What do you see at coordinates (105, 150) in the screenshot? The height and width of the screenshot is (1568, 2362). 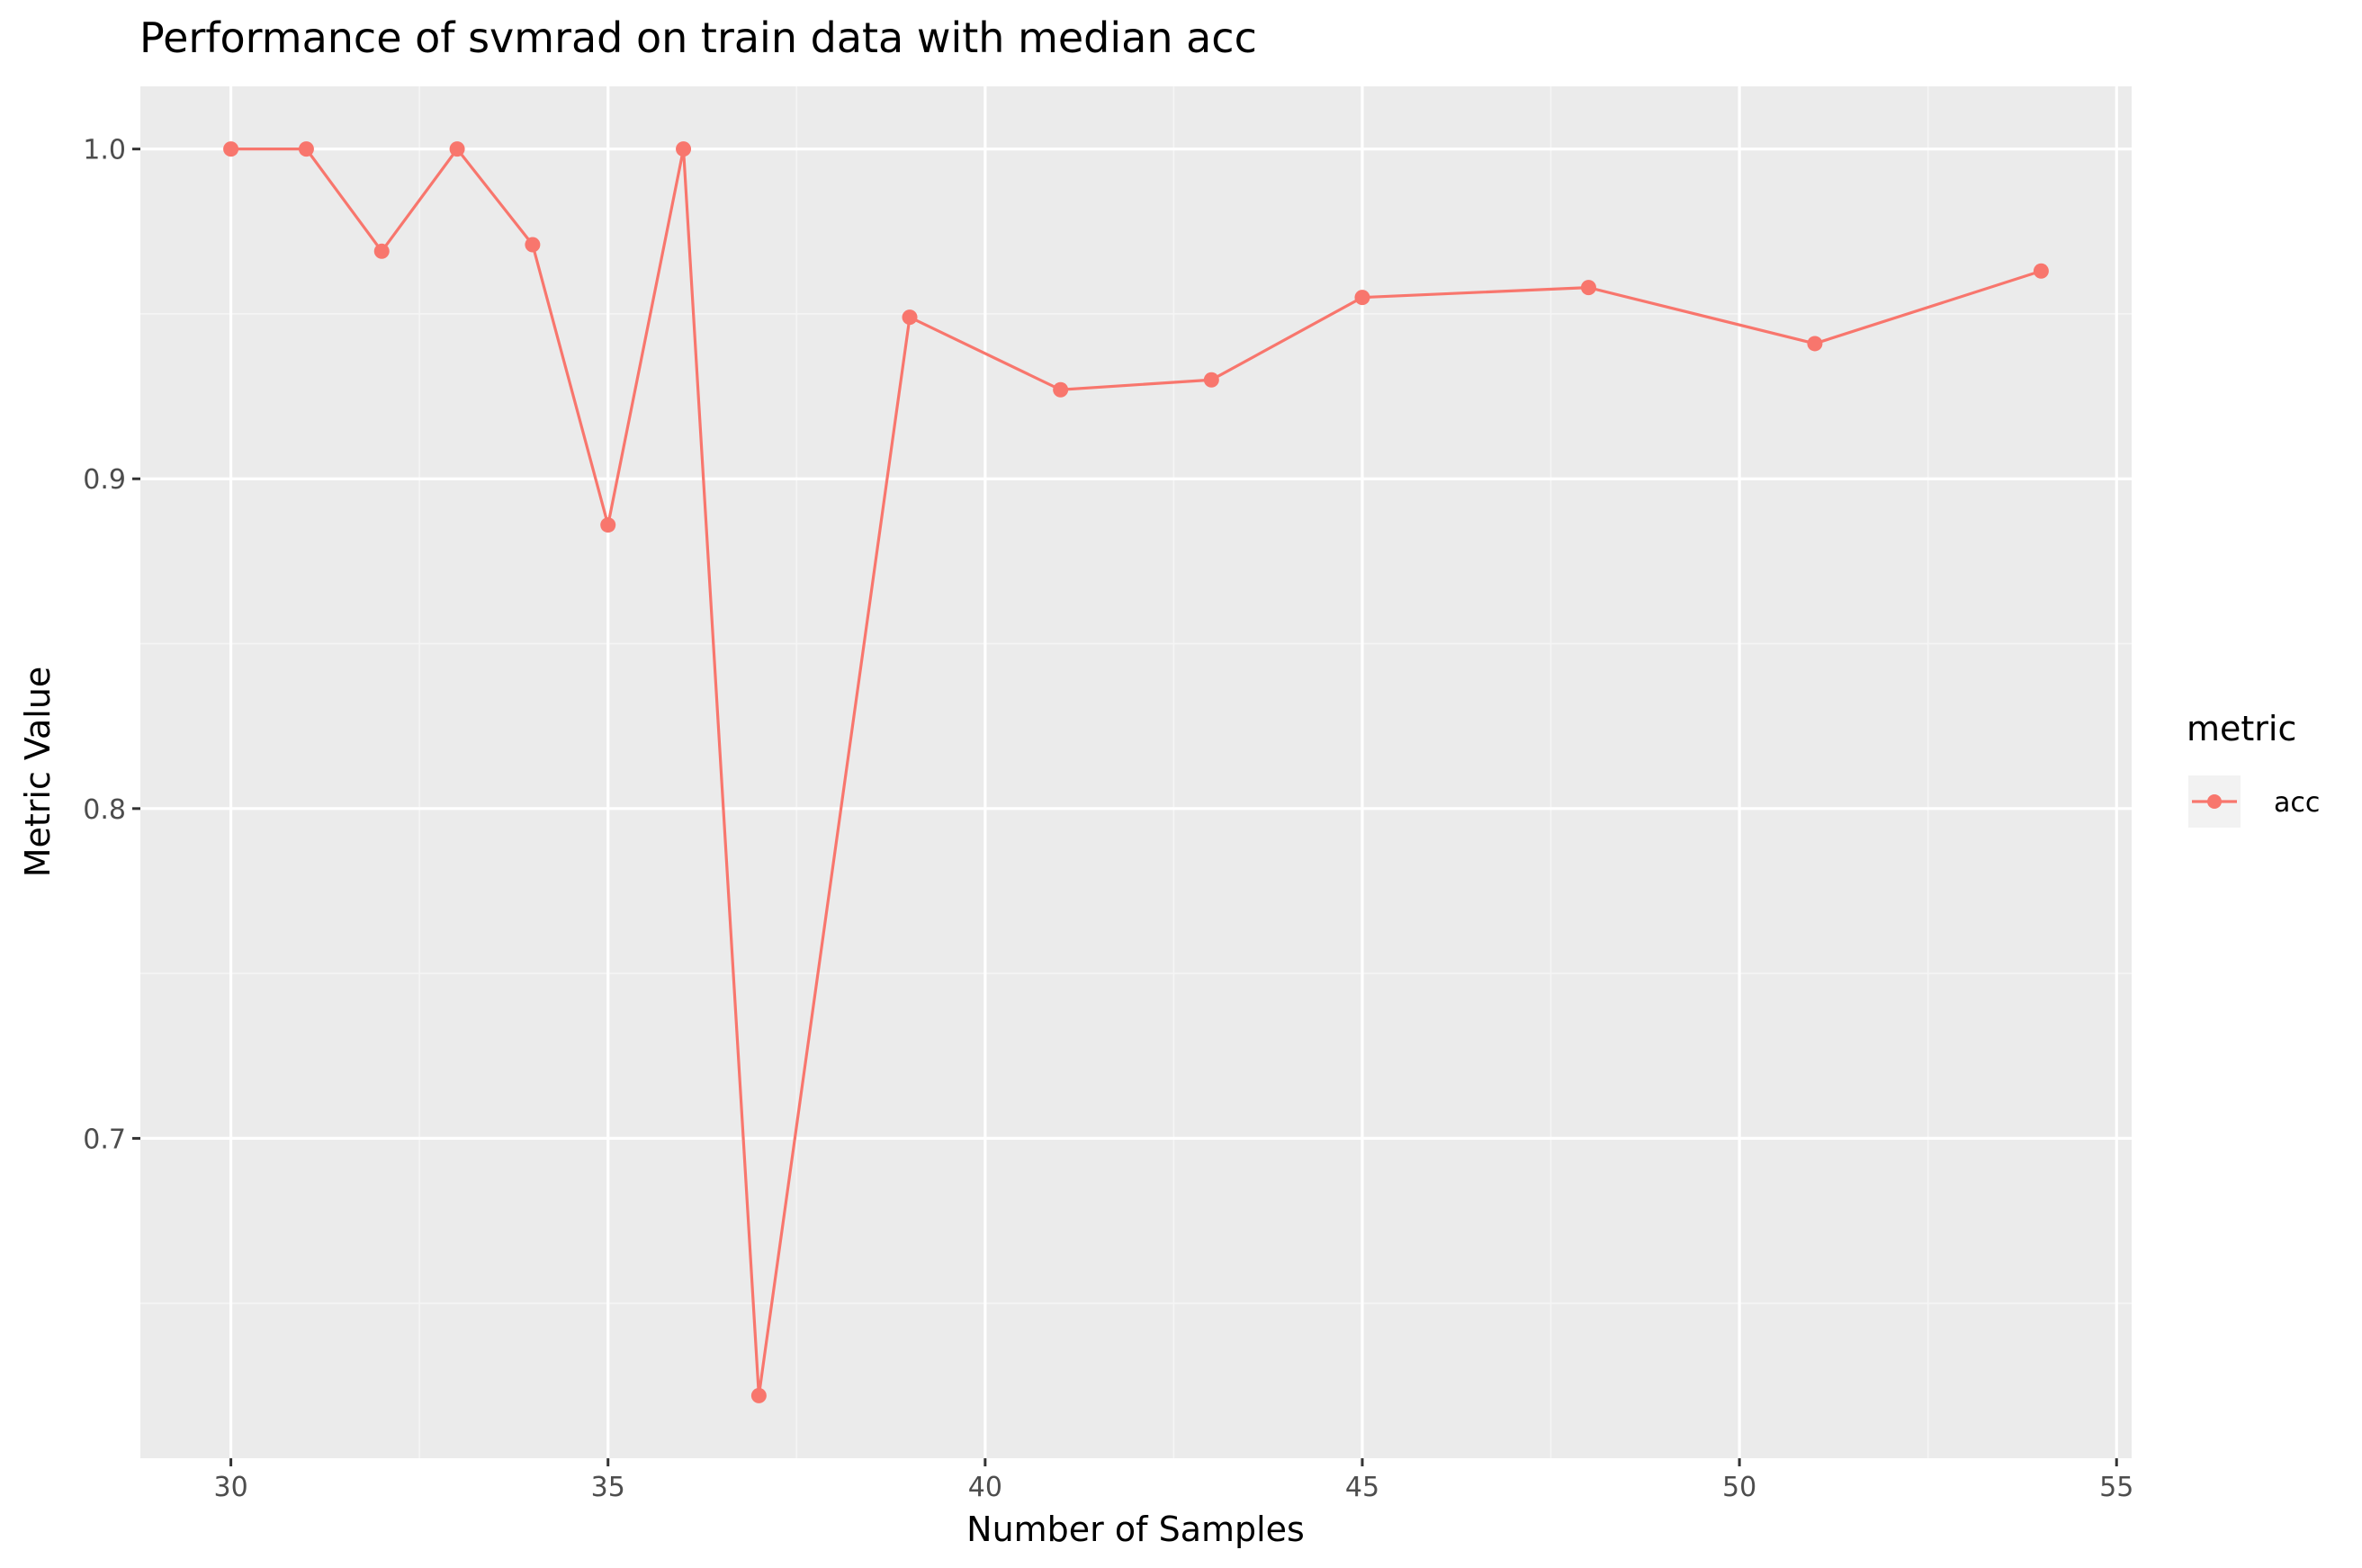 I see `y-tick-label: 1.0` at bounding box center [105, 150].